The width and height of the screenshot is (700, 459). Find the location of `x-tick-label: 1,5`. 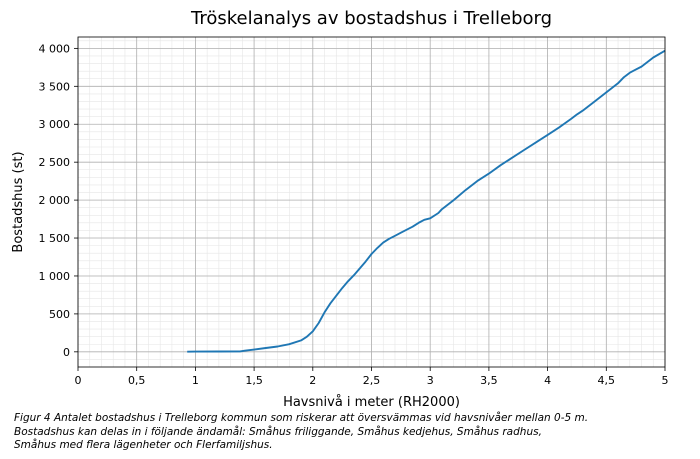

x-tick-label: 1,5 is located at coordinates (254, 380).